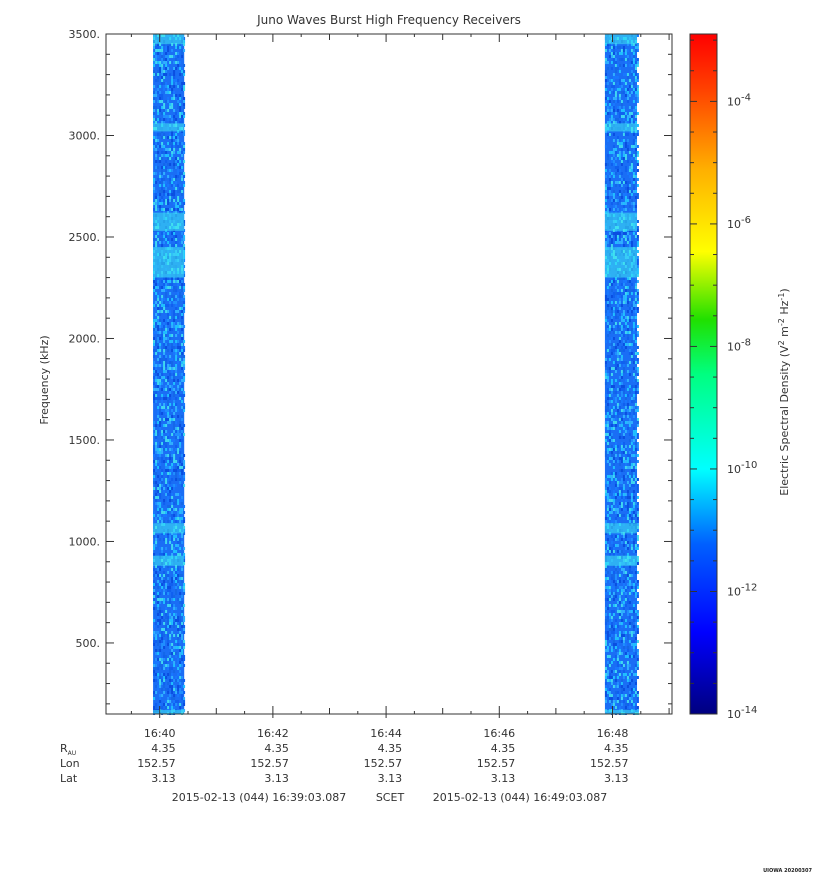 This screenshot has height=880, width=815. I want to click on colorbar-tick-label: 10⁻¹², so click(742, 590).